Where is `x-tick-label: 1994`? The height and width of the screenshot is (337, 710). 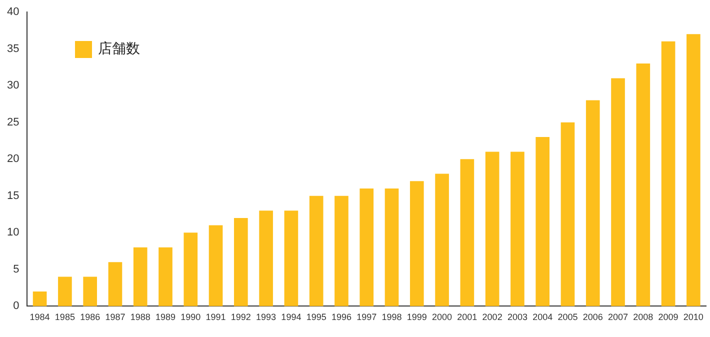
x-tick-label: 1994 is located at coordinates (291, 317).